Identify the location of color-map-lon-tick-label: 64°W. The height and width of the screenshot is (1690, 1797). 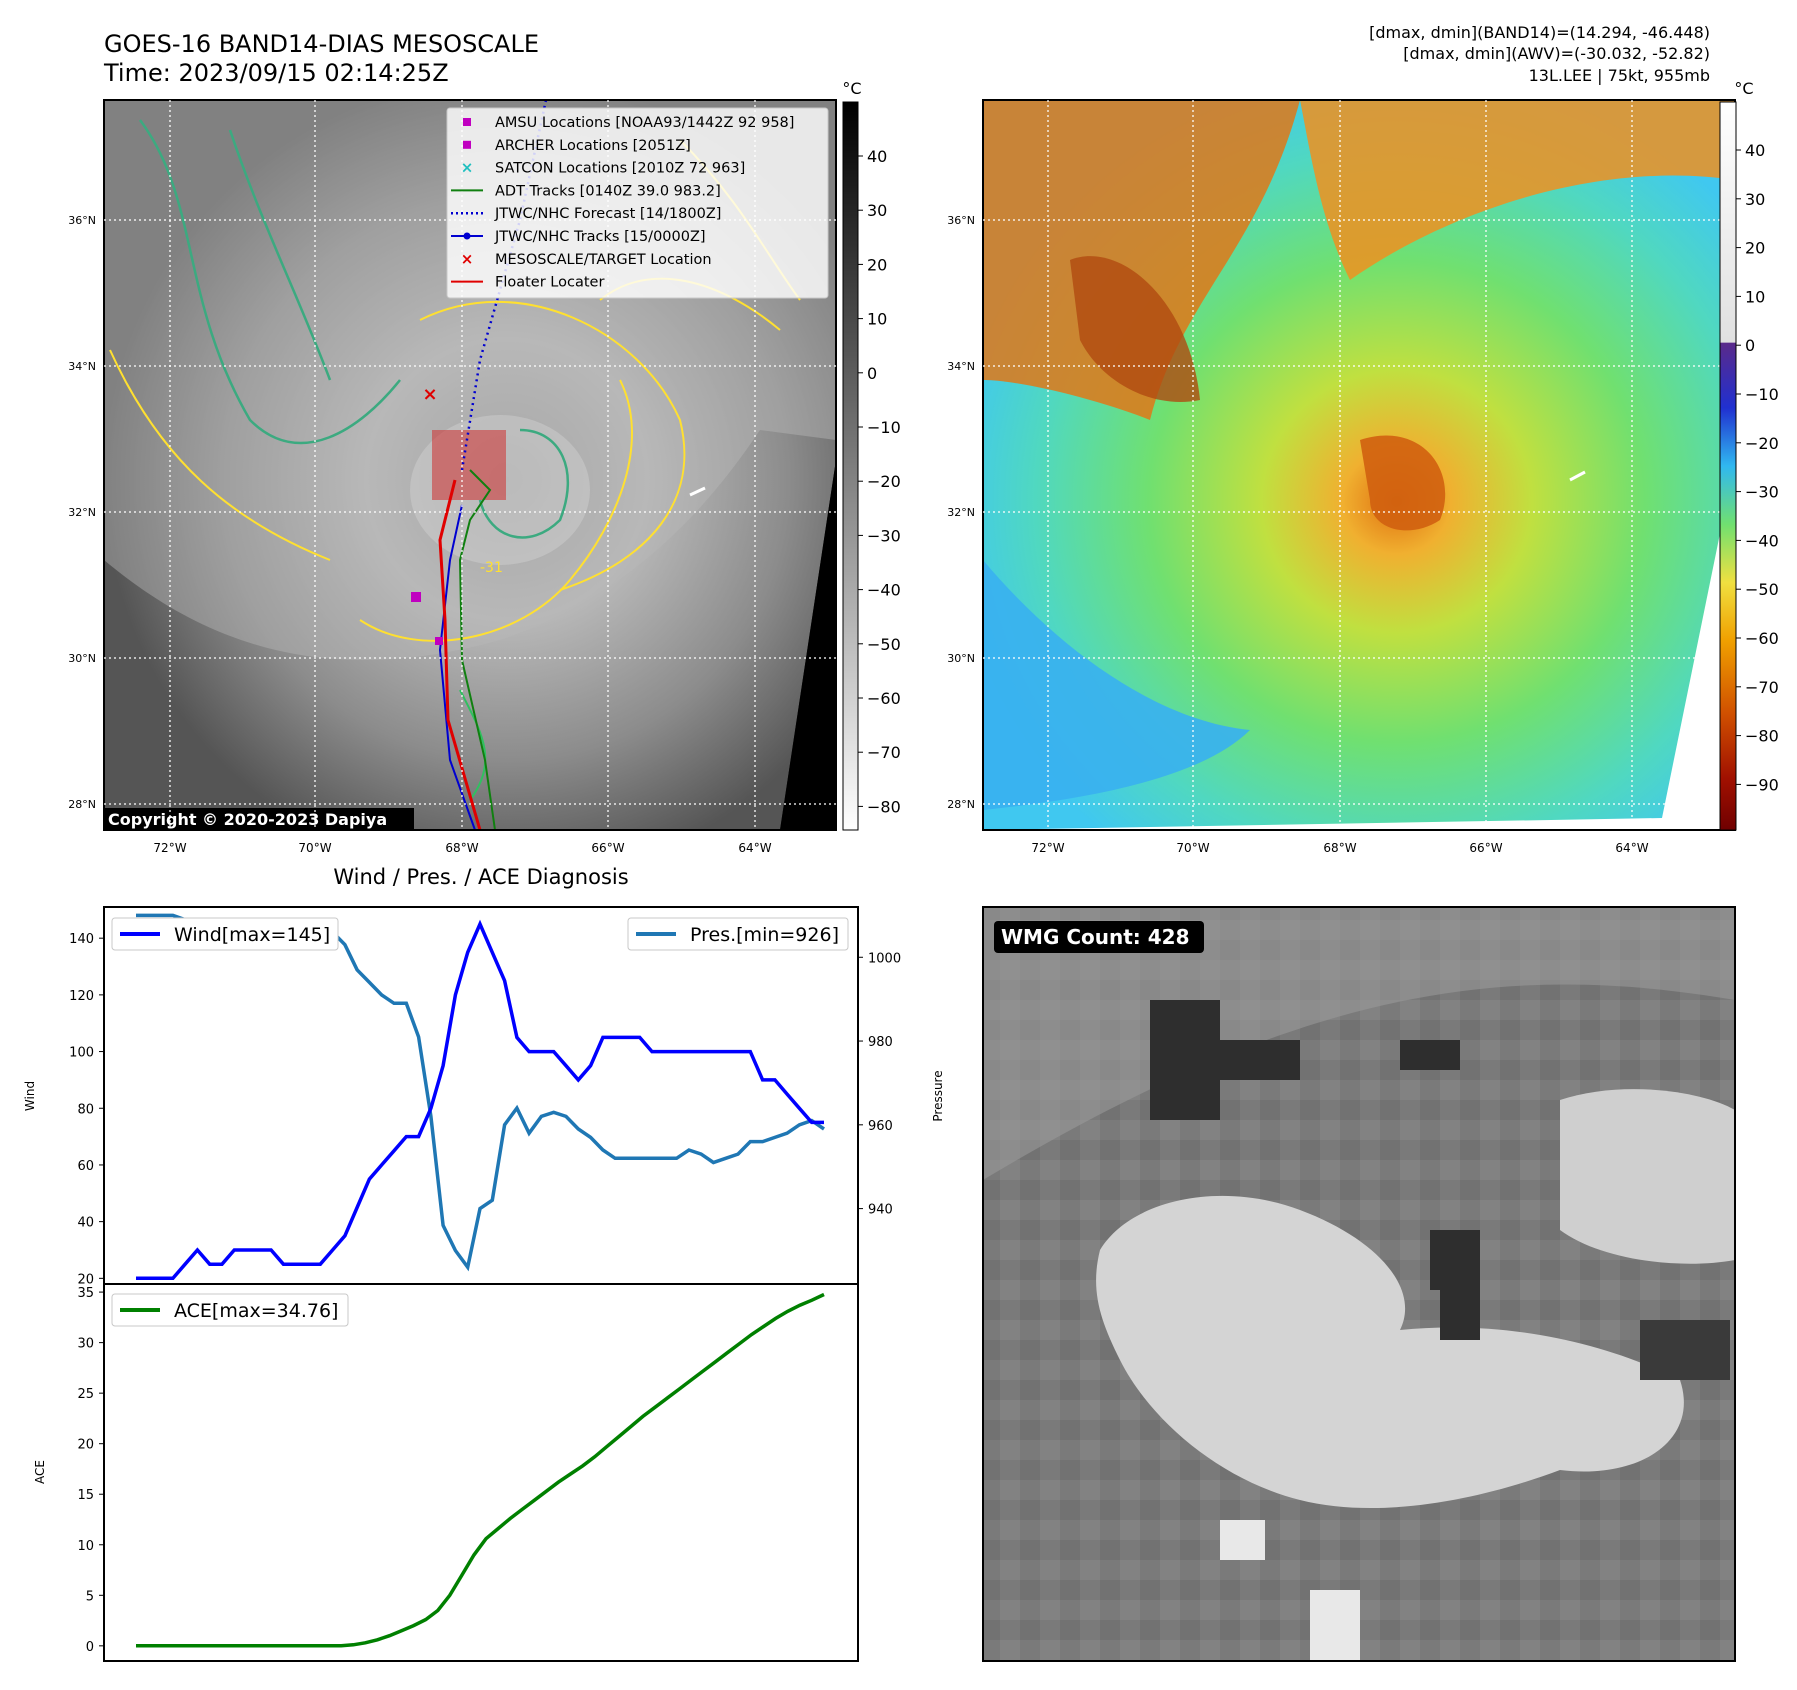
(1631, 848).